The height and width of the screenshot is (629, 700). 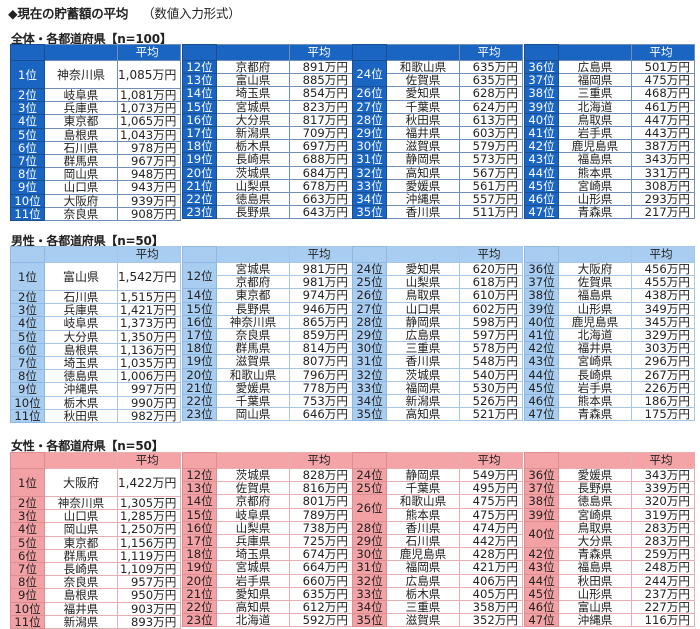 What do you see at coordinates (267, 374) in the screenshot?
I see `table-row: 20位 和歌山県 796万円` at bounding box center [267, 374].